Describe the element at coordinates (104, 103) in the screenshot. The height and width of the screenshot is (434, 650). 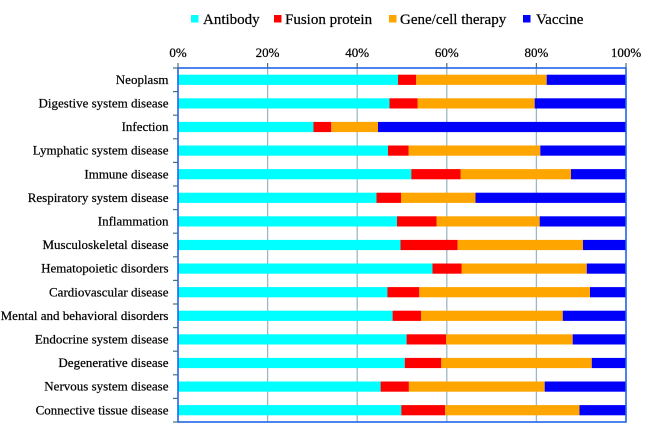
I see `svg-text: Digestive system disease` at that location.